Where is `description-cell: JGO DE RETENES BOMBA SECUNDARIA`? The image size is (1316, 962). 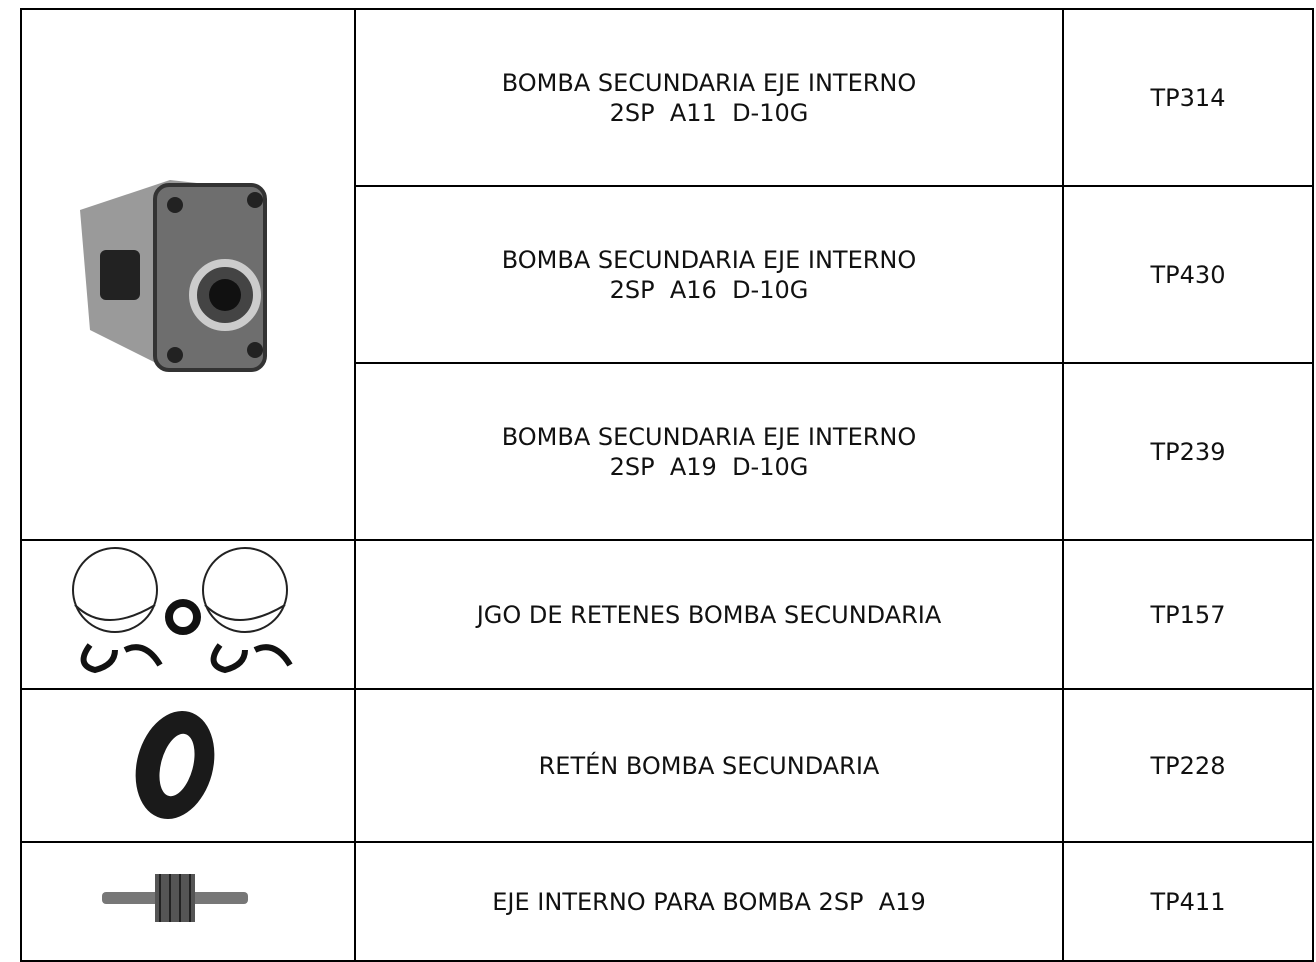 description-cell: JGO DE RETENES BOMBA SECUNDARIA is located at coordinates (709, 614).